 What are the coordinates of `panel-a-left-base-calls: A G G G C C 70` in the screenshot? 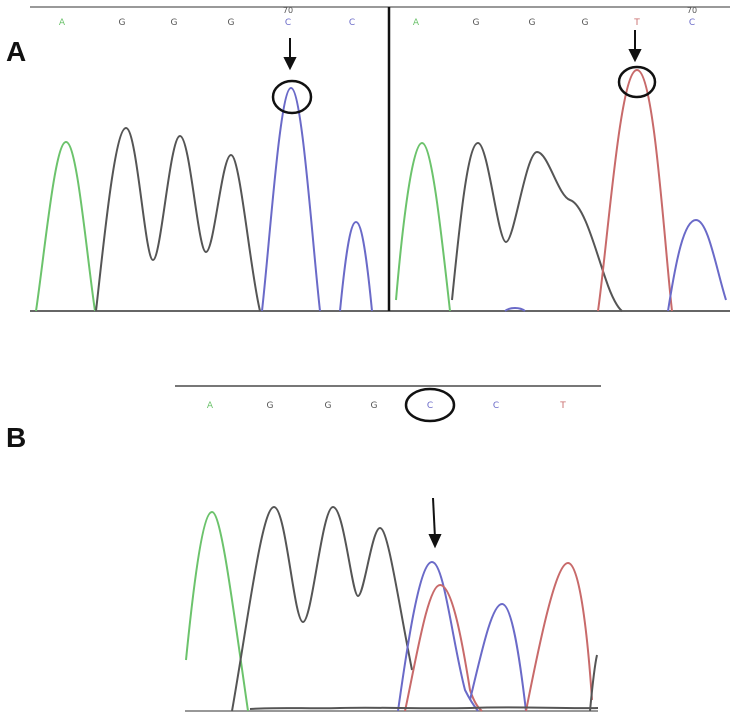 It's located at (207, 17).